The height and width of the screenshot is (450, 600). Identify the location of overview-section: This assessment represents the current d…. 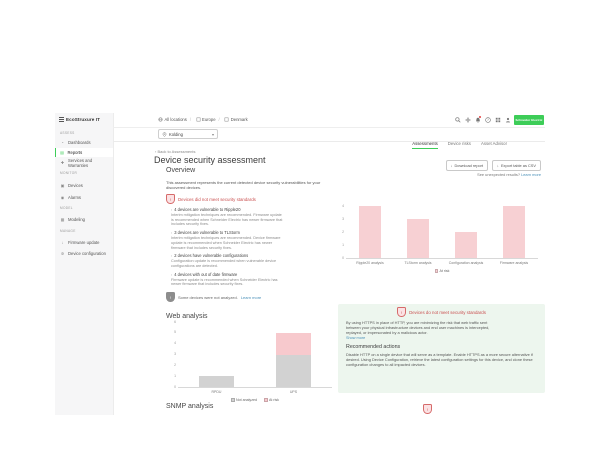
(251, 241).